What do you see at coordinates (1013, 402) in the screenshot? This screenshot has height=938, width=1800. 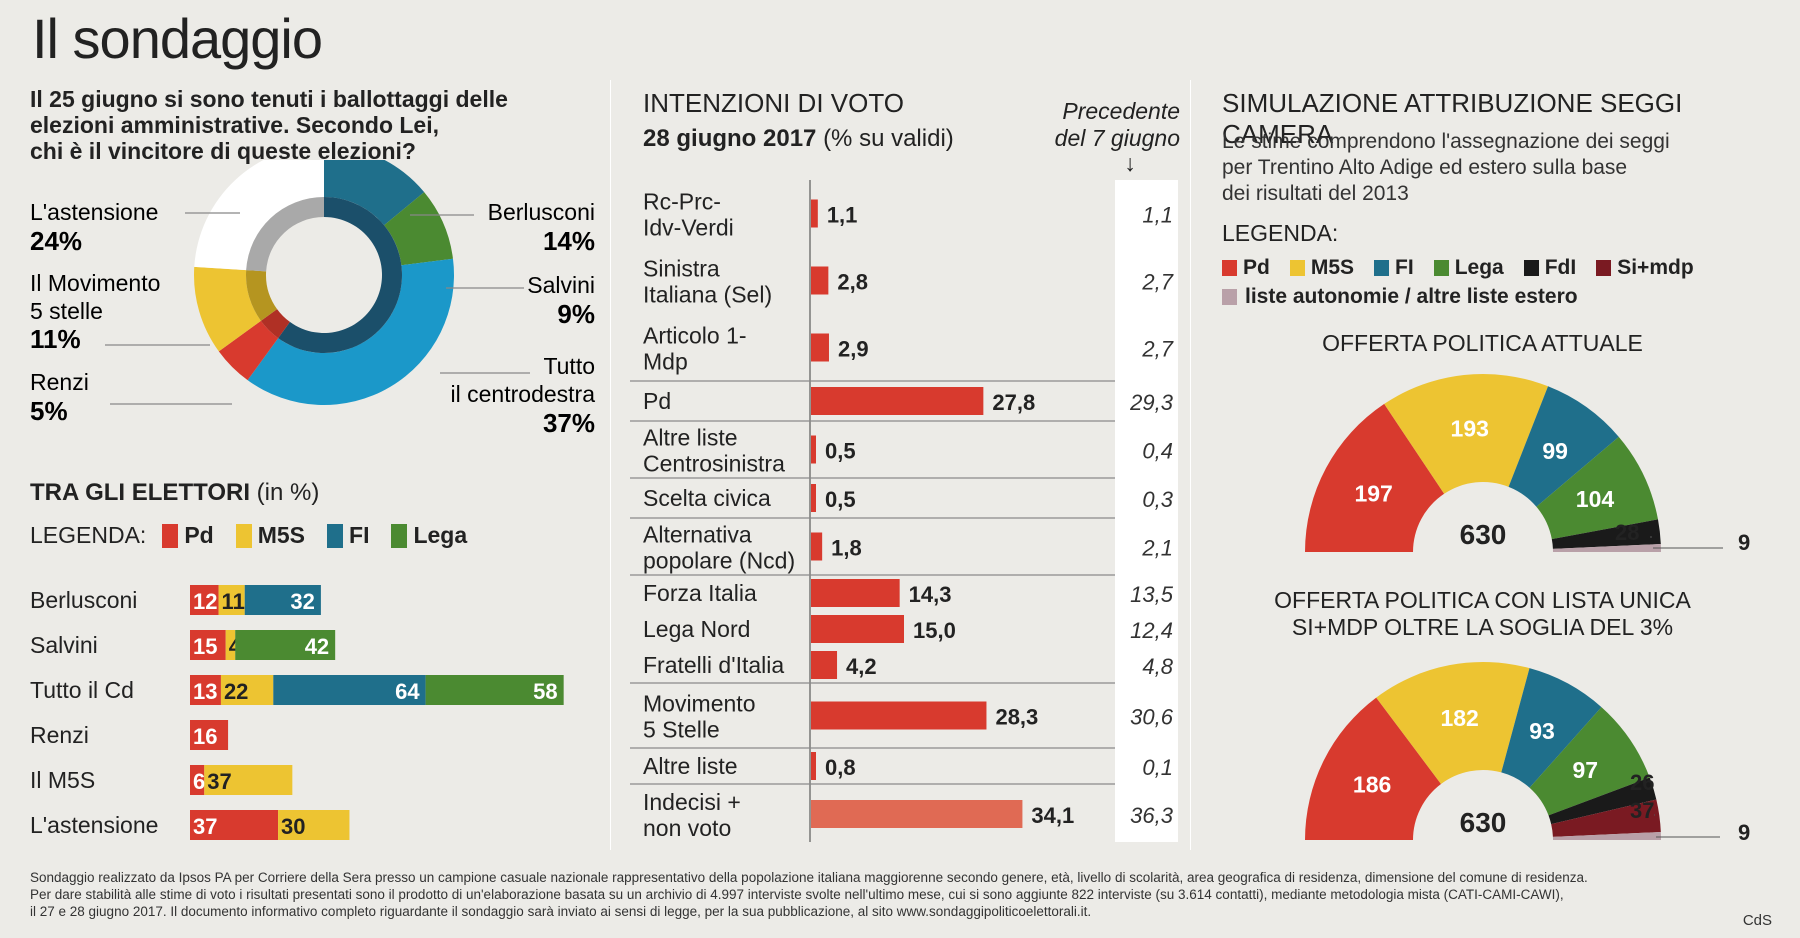 I see `bar-value-label: 27,8` at bounding box center [1013, 402].